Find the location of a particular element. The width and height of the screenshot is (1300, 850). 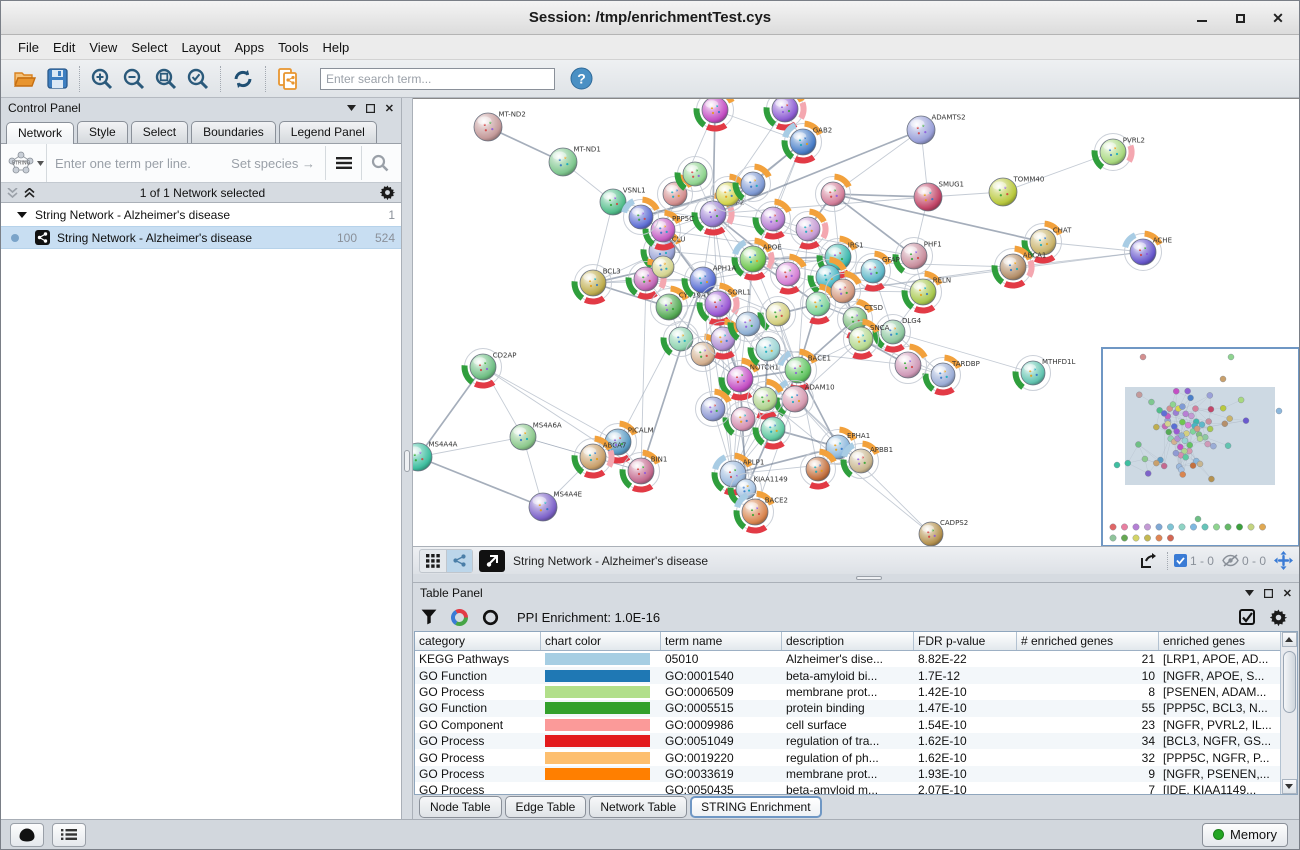

panel-float-button is located at coordinates (1268, 593).